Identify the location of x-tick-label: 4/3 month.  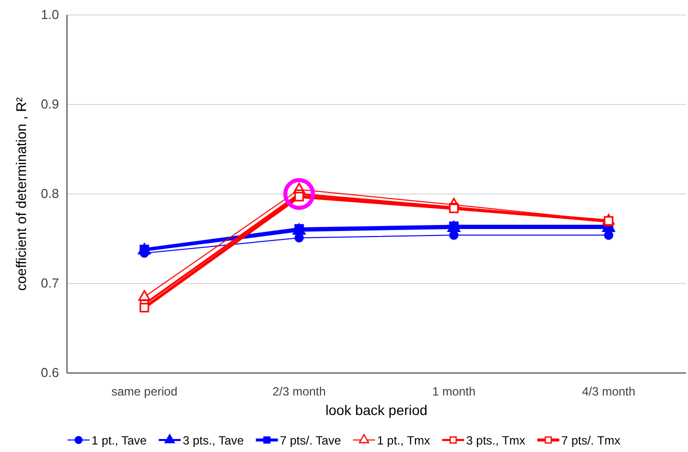
(609, 391).